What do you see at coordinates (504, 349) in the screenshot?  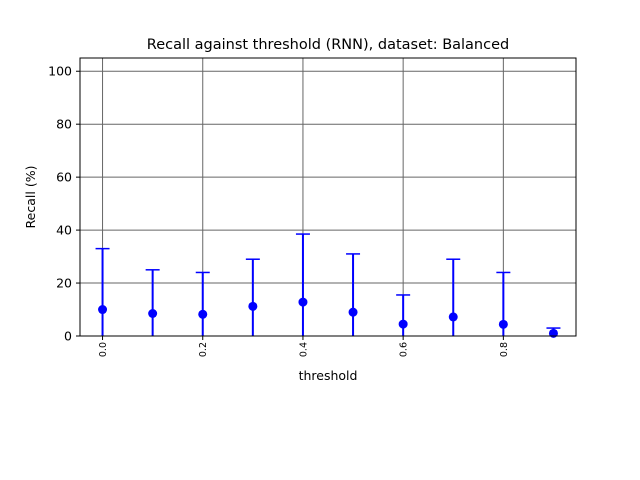 I see `x-tick-label: 0.8` at bounding box center [504, 349].